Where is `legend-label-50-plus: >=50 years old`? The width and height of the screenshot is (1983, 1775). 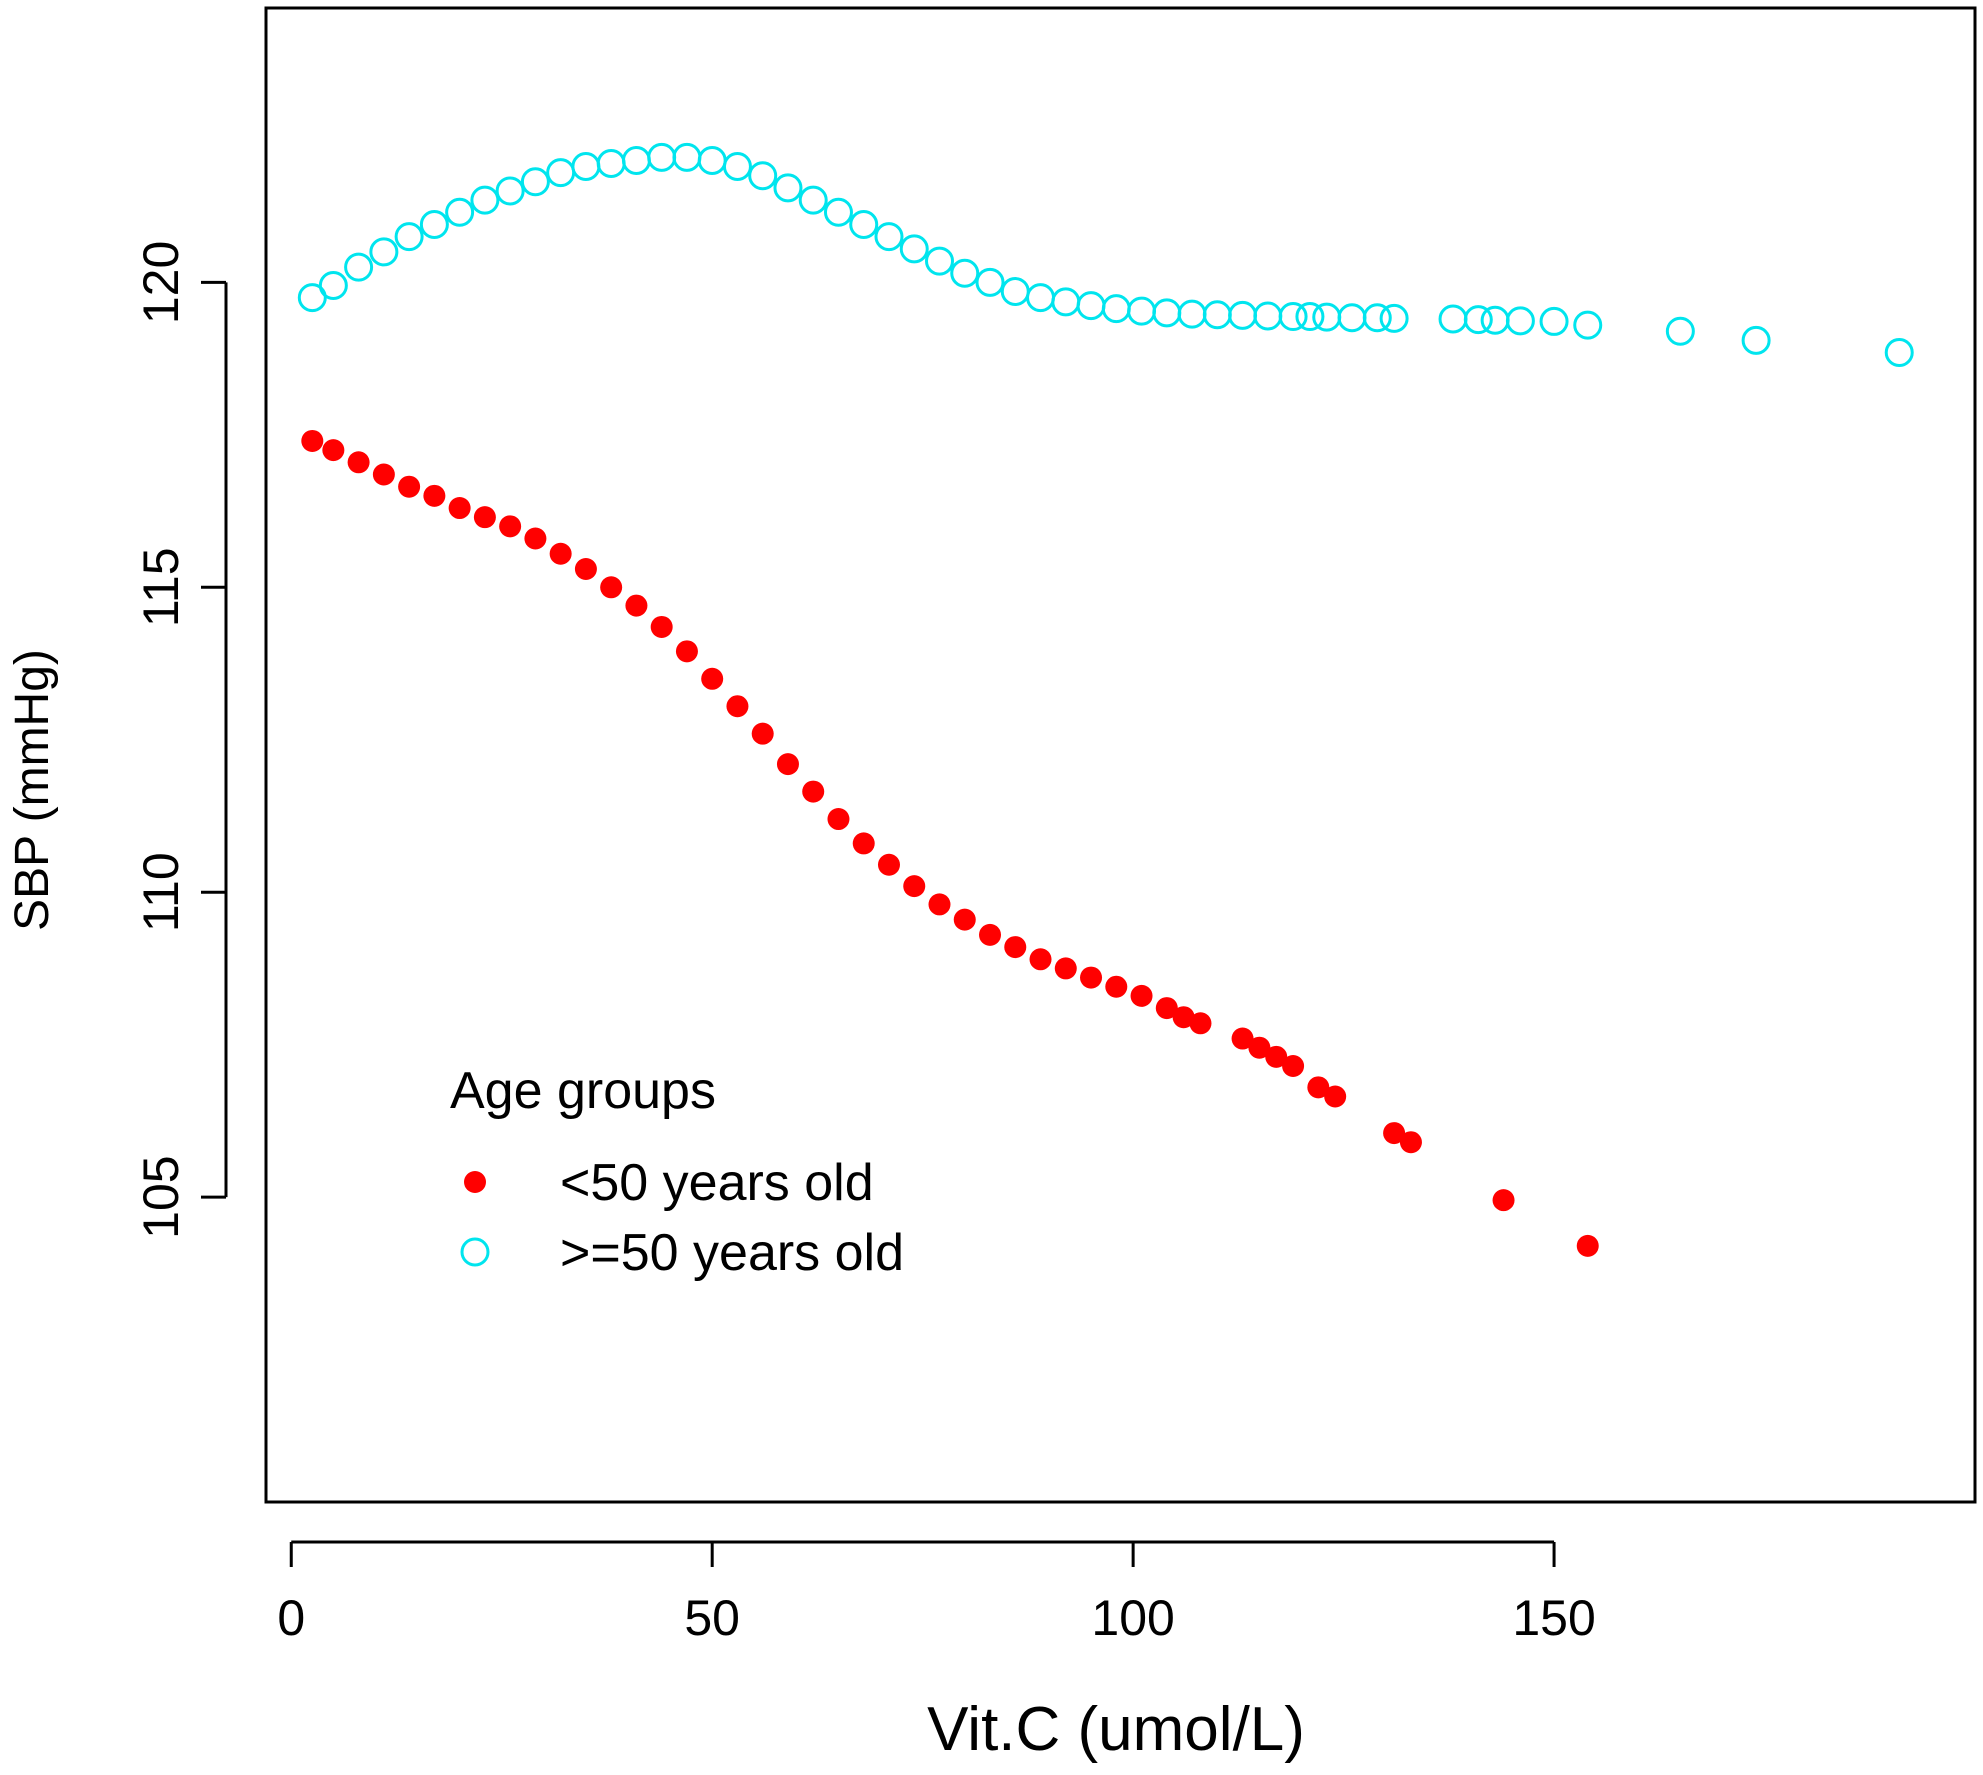
legend-label-50-plus: >=50 years old is located at coordinates (732, 1253).